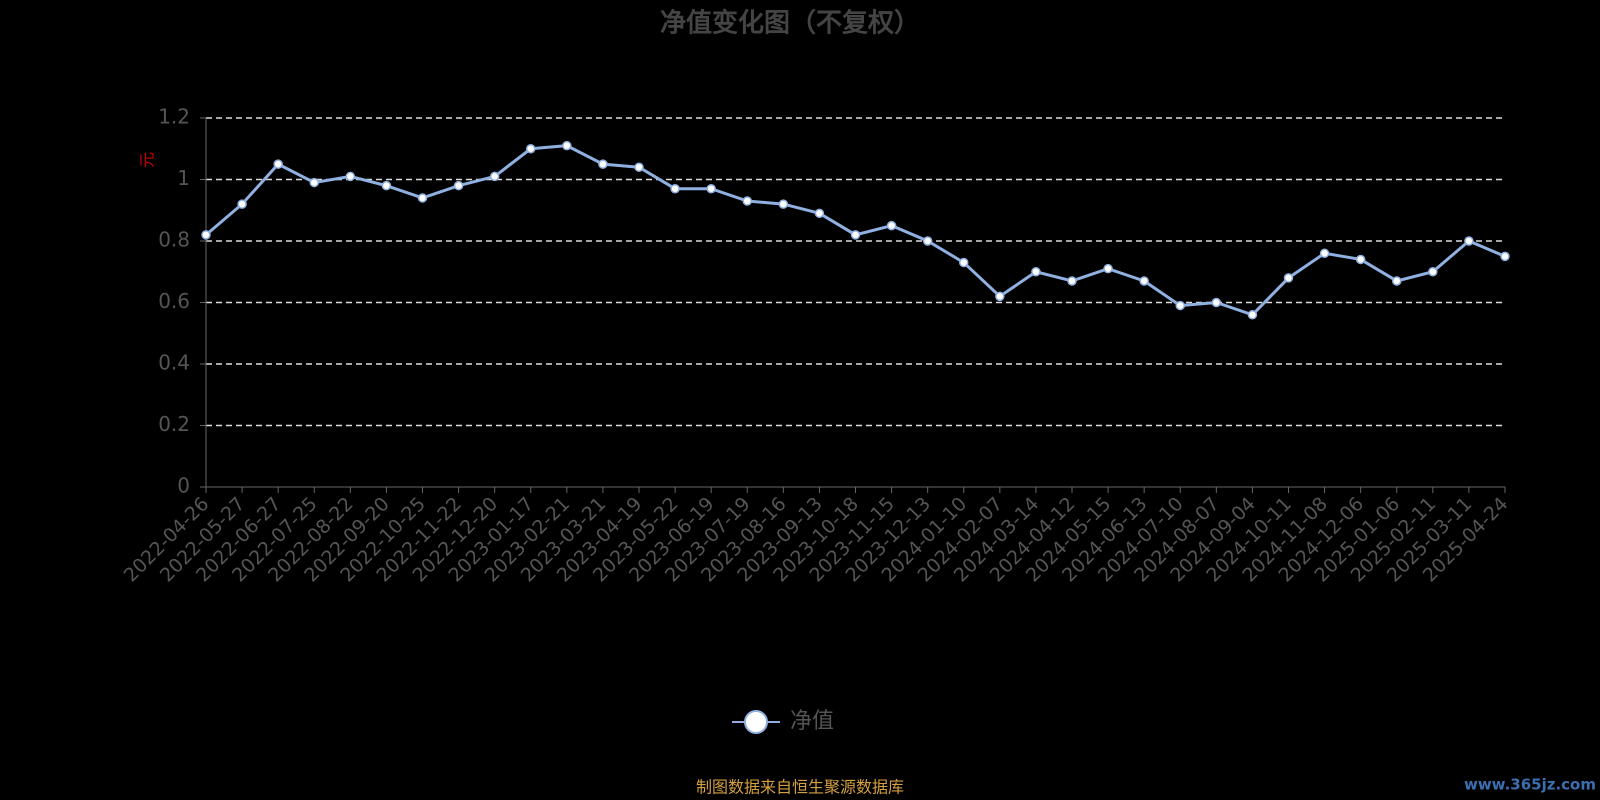  What do you see at coordinates (183, 486) in the screenshot?
I see `y-tick-label: 0` at bounding box center [183, 486].